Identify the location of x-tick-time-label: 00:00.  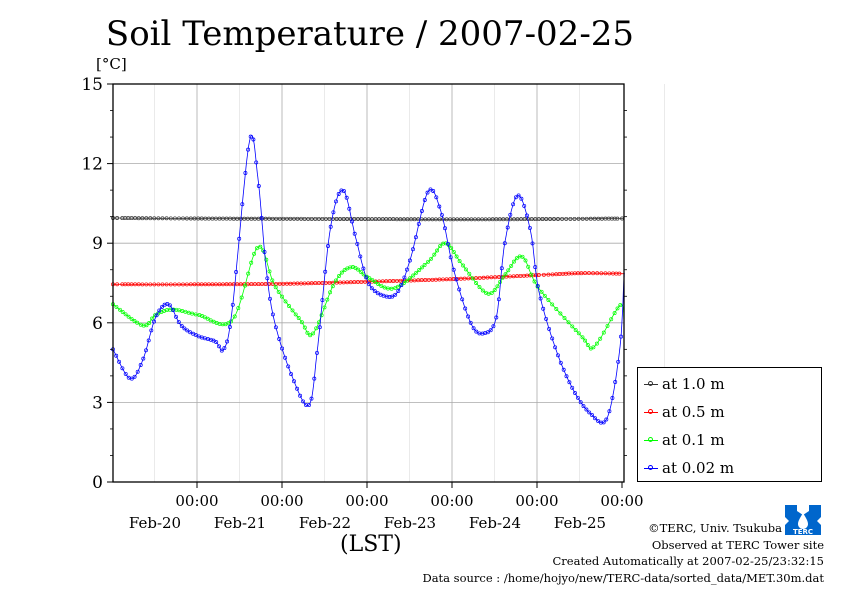
(281, 501).